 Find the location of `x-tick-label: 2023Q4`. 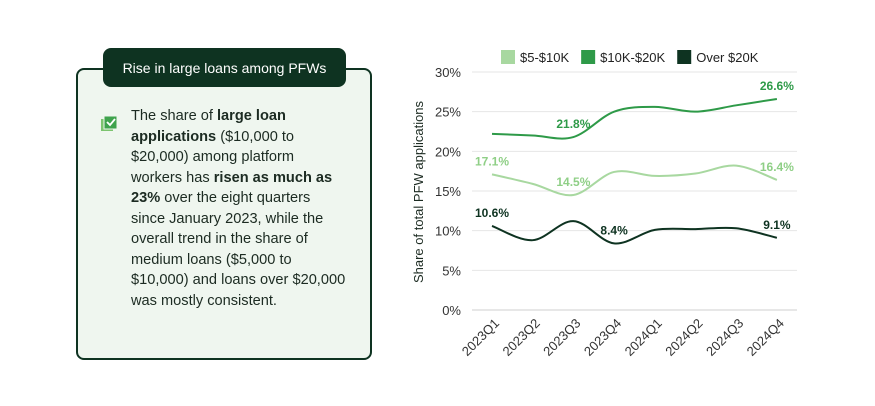

x-tick-label: 2023Q4 is located at coordinates (602, 337).